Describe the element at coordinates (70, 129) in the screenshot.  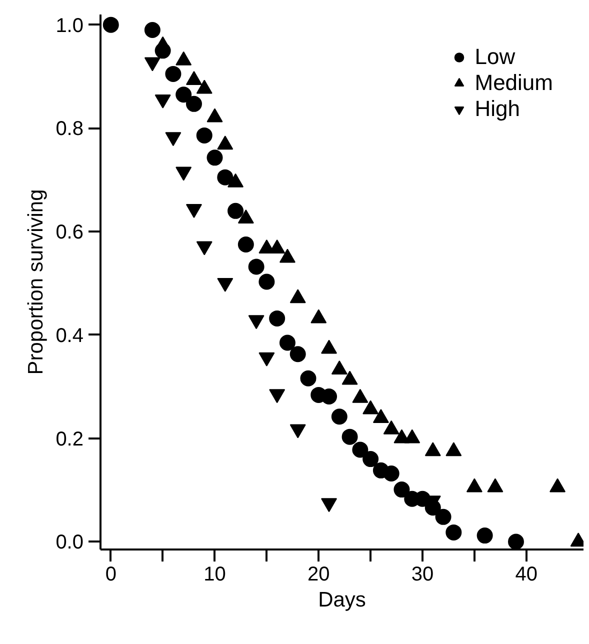
I see `y-tick-label: 0.8` at that location.